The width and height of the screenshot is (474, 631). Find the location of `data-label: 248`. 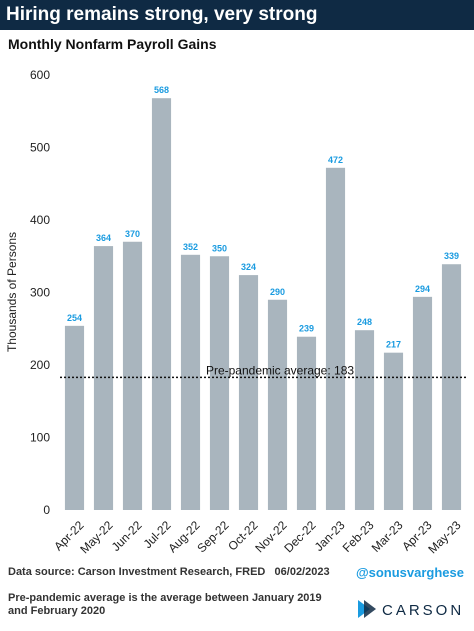

data-label: 248 is located at coordinates (364, 322).